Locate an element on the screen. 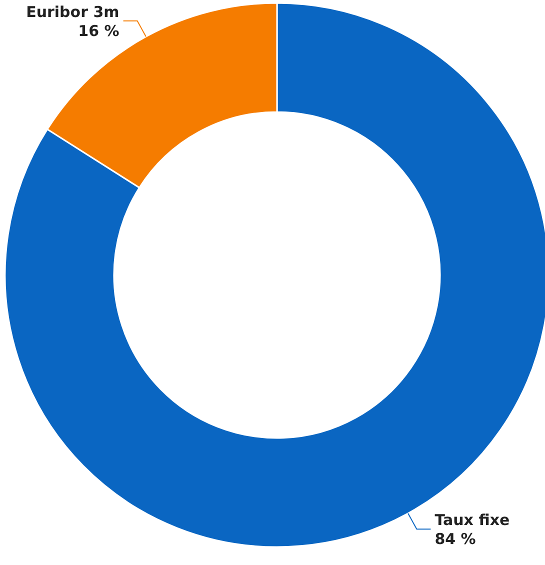  slice-label: Taux fixe is located at coordinates (472, 520).